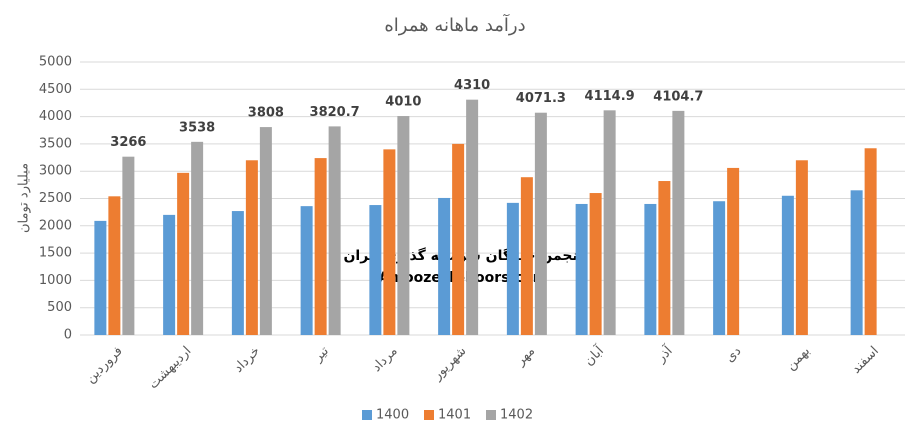 The width and height of the screenshot is (910, 434). I want to click on data-label: 4010, so click(403, 102).